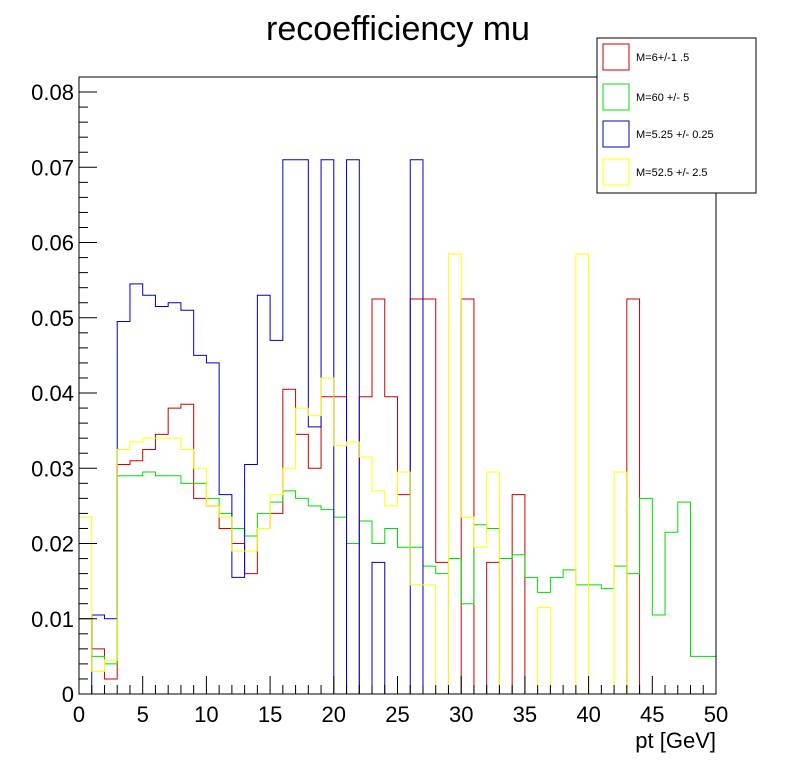 Image resolution: width=796 pixels, height=772 pixels. What do you see at coordinates (52, 468) in the screenshot?
I see `y-tick-label: 0.03` at bounding box center [52, 468].